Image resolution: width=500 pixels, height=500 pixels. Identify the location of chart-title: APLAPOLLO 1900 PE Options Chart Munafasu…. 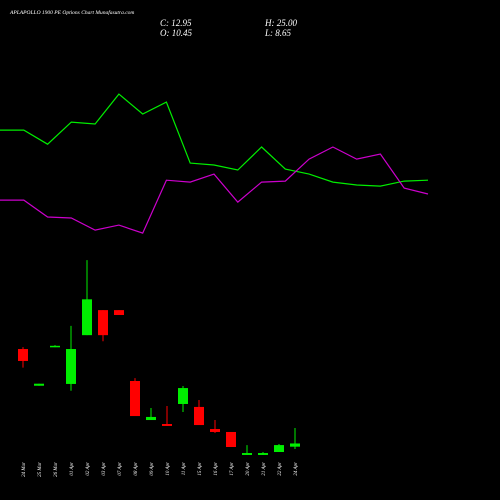
(71, 12).